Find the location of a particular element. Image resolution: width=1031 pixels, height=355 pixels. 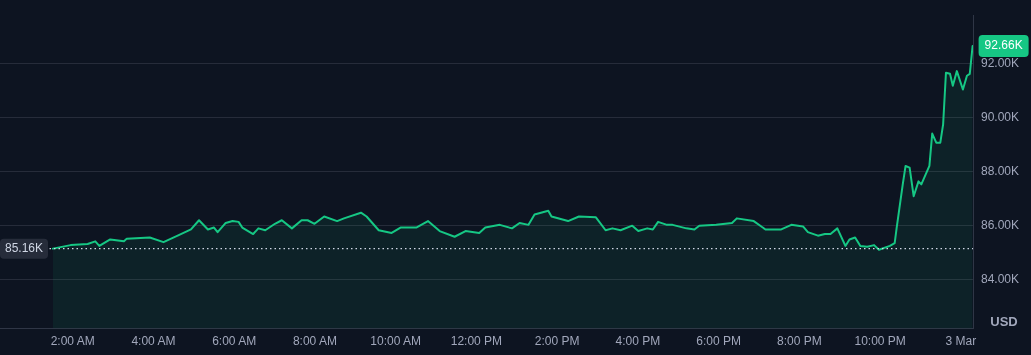

x-tick-label: 4:00 PM is located at coordinates (638, 341).